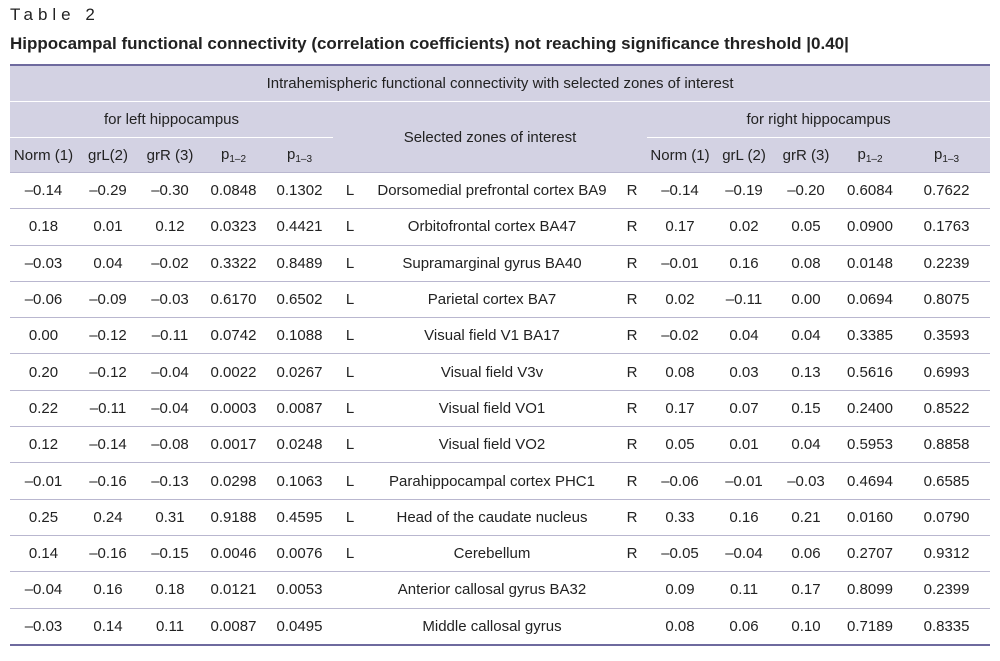 This screenshot has height=661, width=1000. What do you see at coordinates (299, 481) in the screenshot?
I see `cell-left-p13: 0.1063` at bounding box center [299, 481].